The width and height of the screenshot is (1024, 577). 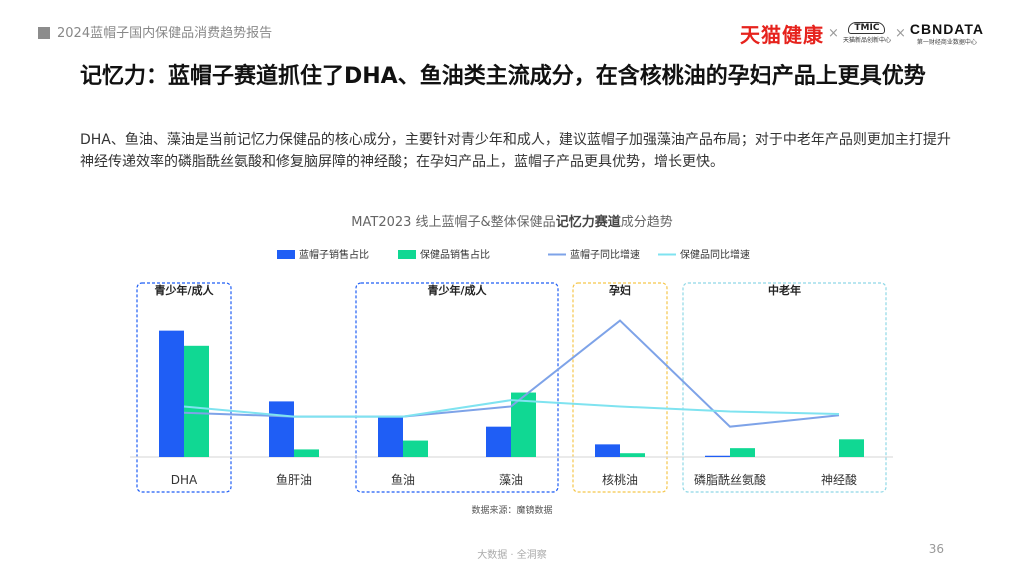 What do you see at coordinates (782, 34) in the screenshot?
I see `tmall-health-logo: 天猫健康` at bounding box center [782, 34].